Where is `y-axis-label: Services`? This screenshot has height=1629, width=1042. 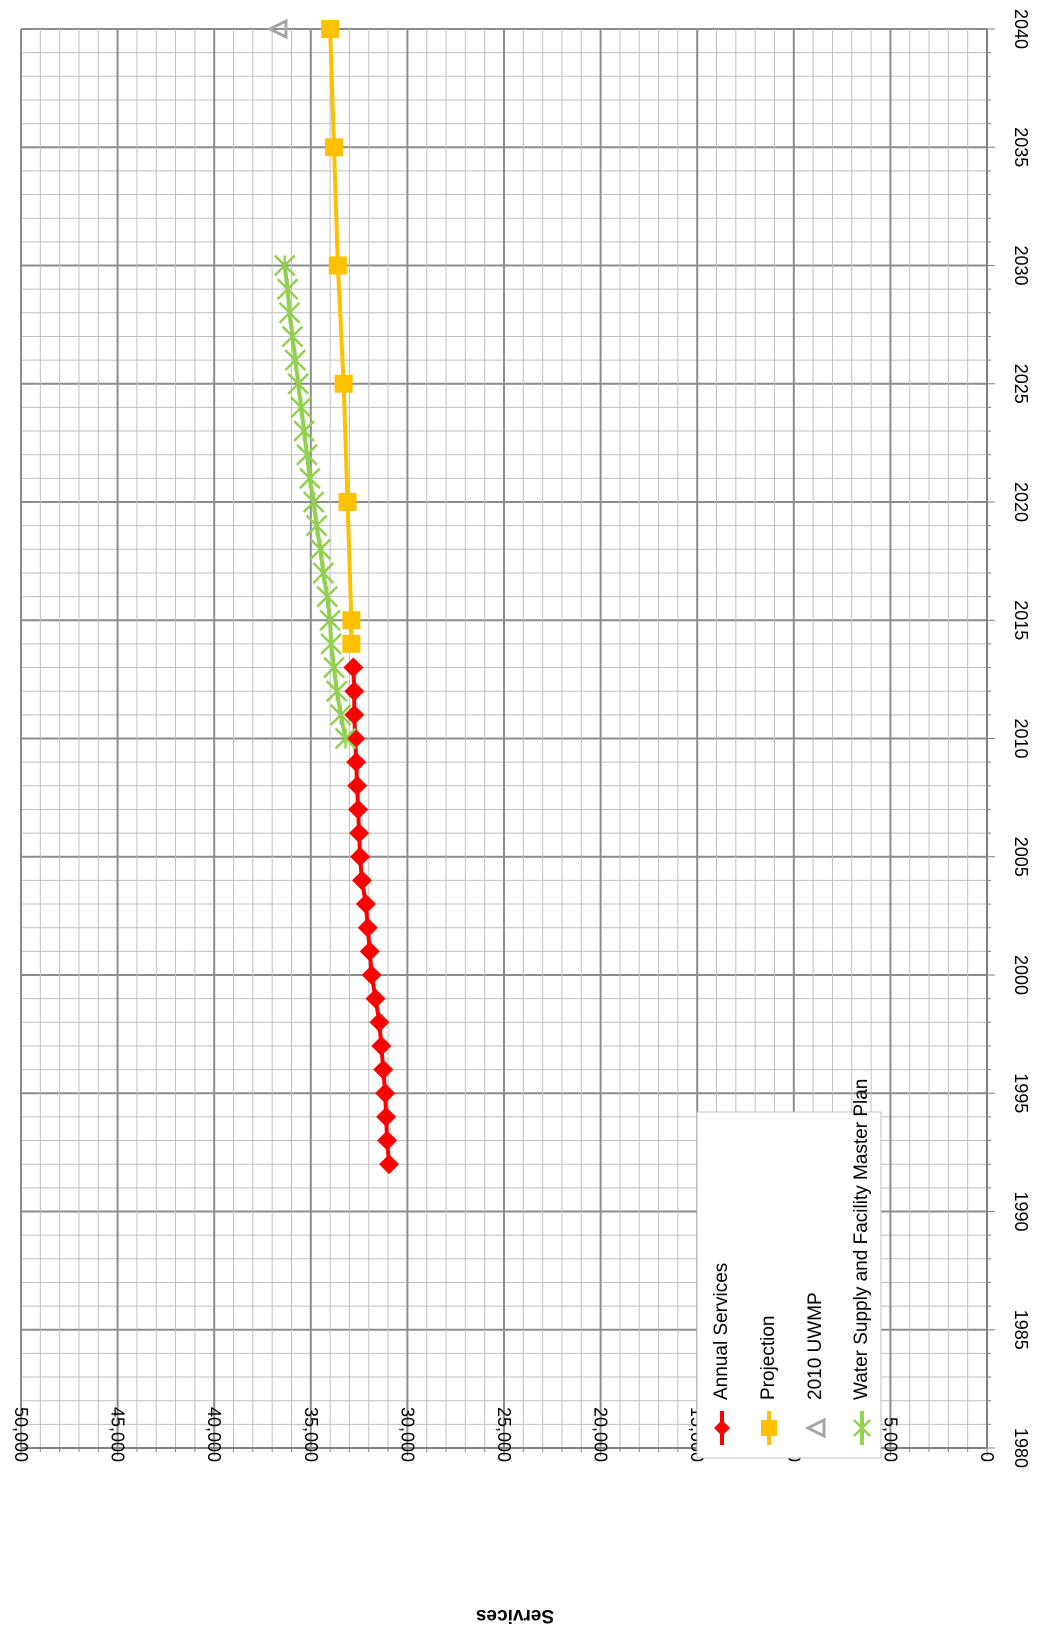
y-axis-label: Services is located at coordinates (515, 1615).